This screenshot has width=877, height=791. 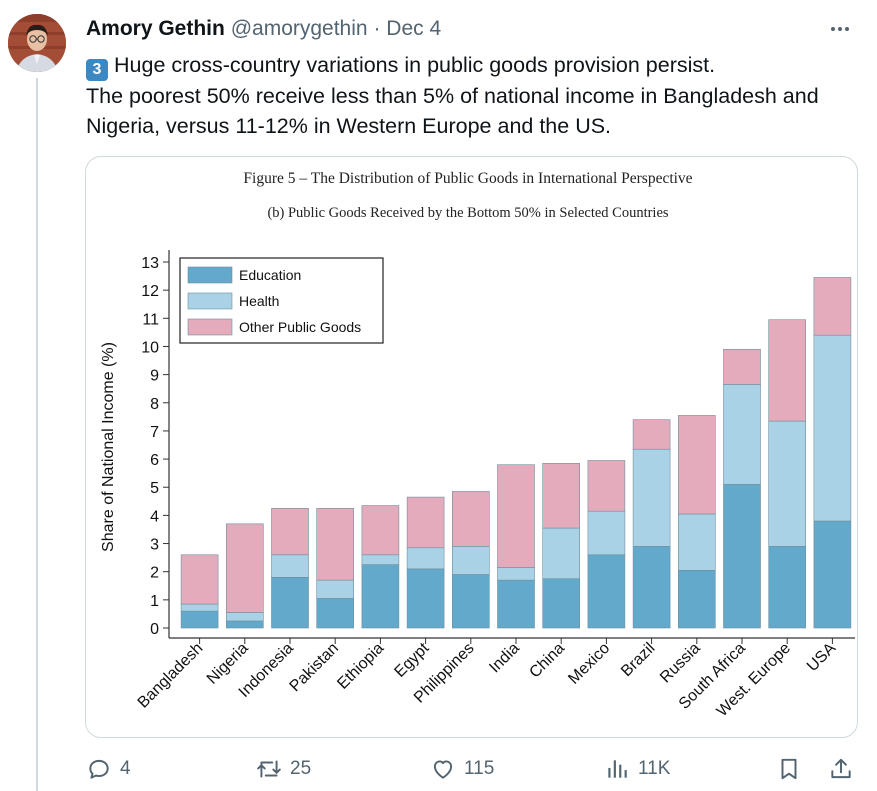 What do you see at coordinates (154, 488) in the screenshot?
I see `y-tick-label: 5` at bounding box center [154, 488].